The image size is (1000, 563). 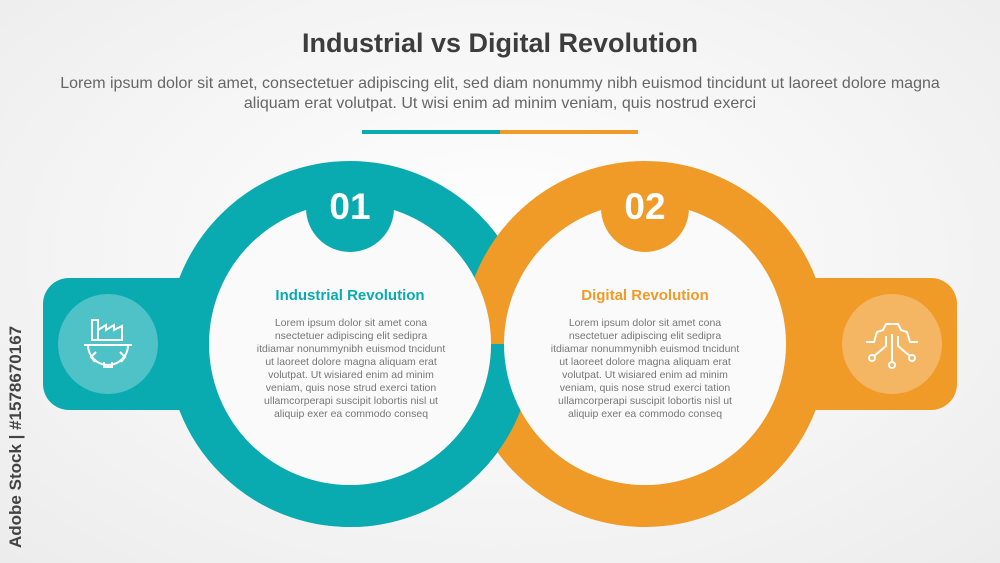 I want to click on inner-left, so click(x=350, y=344).